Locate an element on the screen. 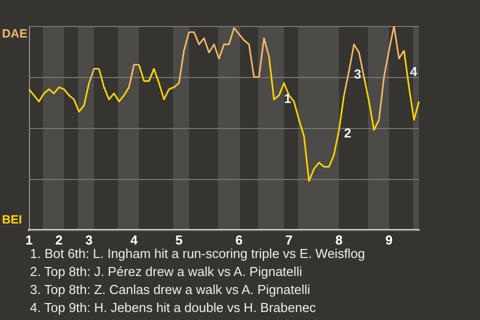 This screenshot has width=480, height=320. text: DAE is located at coordinates (15, 33).